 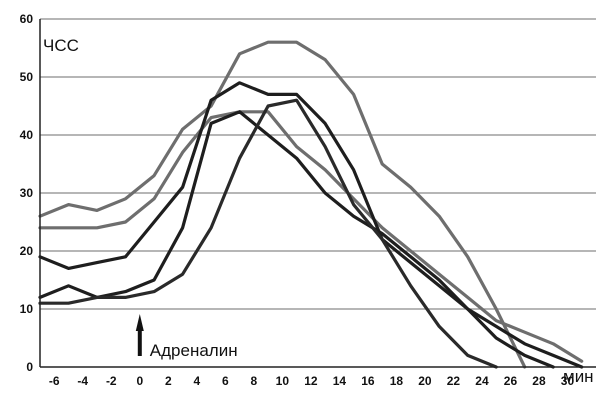 What do you see at coordinates (425, 381) in the screenshot?
I see `x-tick-label: 20` at bounding box center [425, 381].